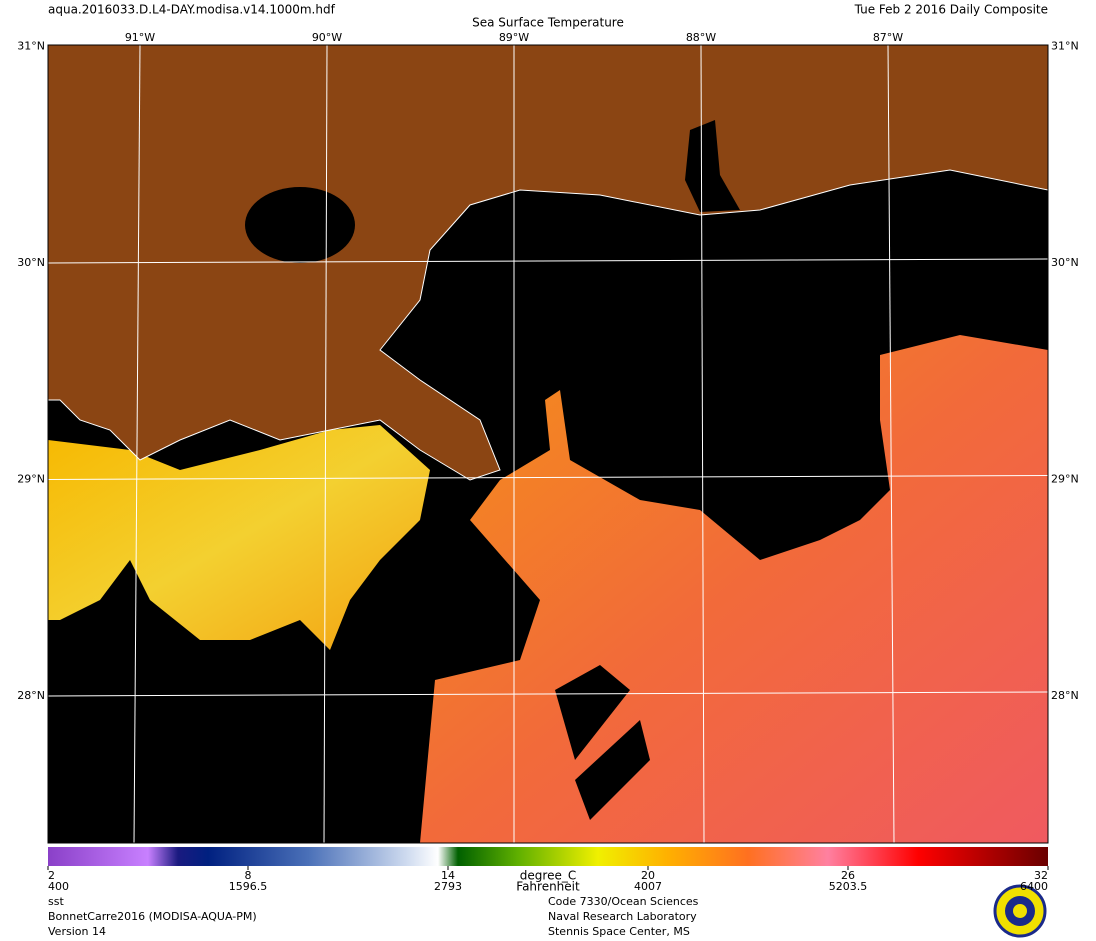  Describe the element at coordinates (58, 886) in the screenshot. I see `colorbar-alt-label: 400` at that location.